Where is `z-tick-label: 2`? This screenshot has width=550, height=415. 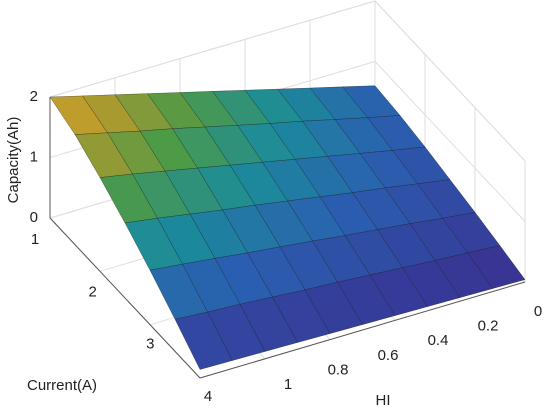
z-tick-label: 2 is located at coordinates (34, 96).